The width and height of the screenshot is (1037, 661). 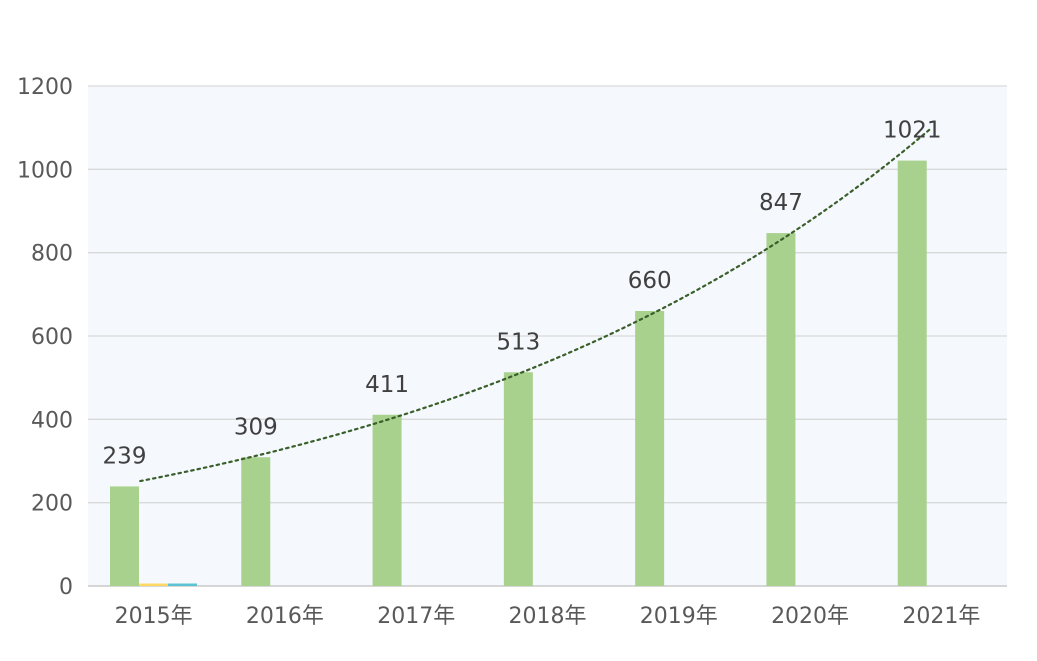 I want to click on data-label-2016年: 309, so click(x=256, y=427).